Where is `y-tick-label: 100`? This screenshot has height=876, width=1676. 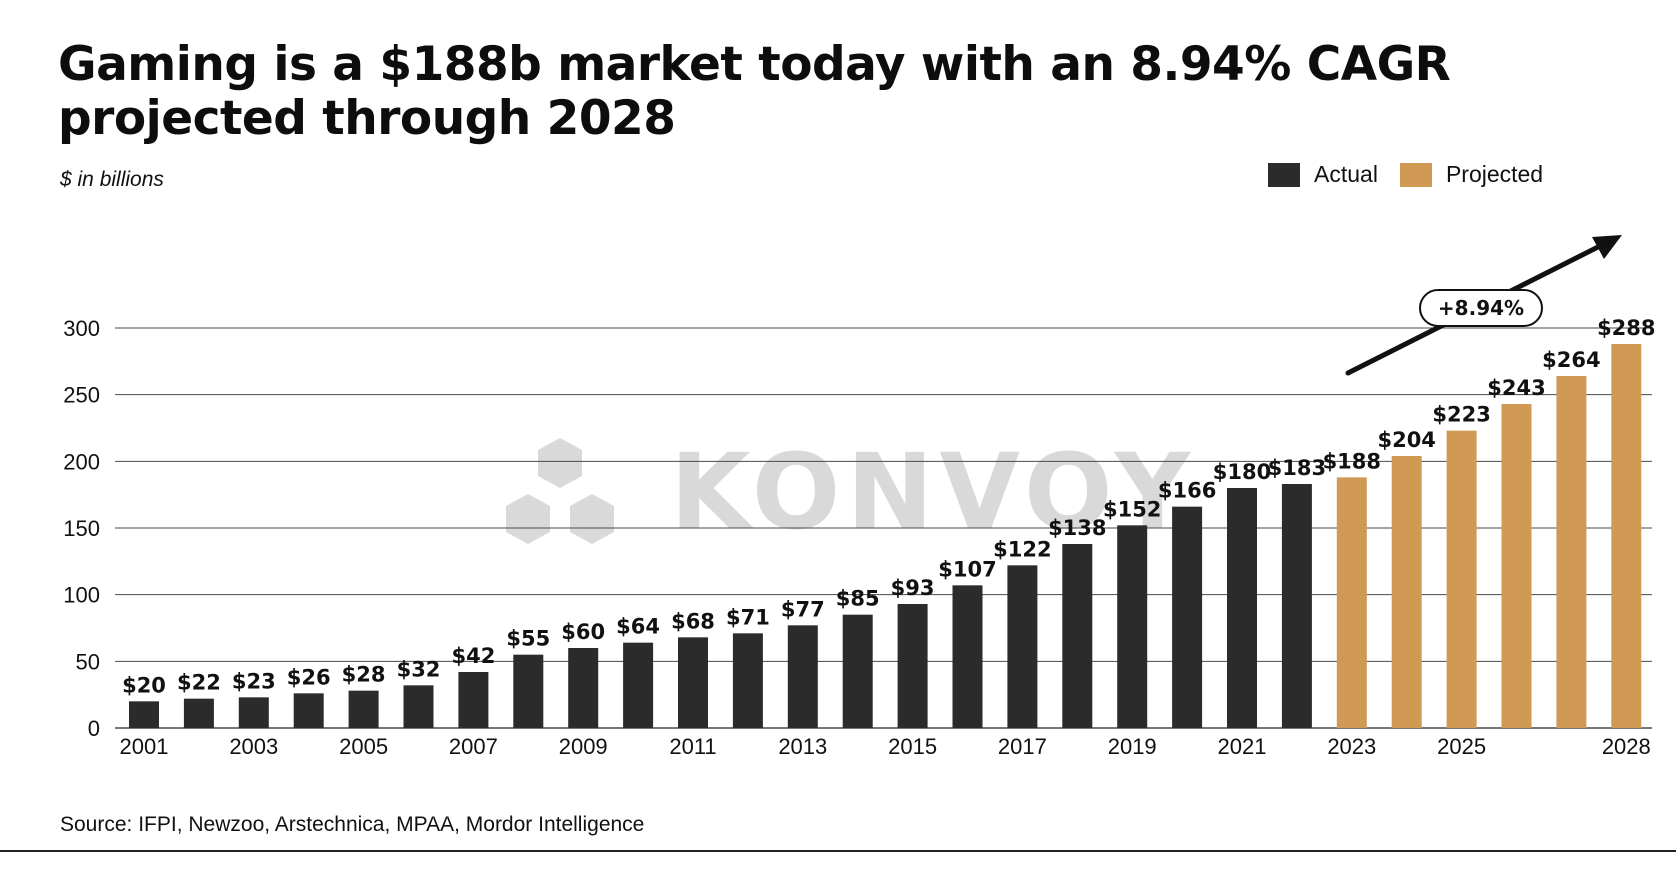
y-tick-label: 100 is located at coordinates (81, 595).